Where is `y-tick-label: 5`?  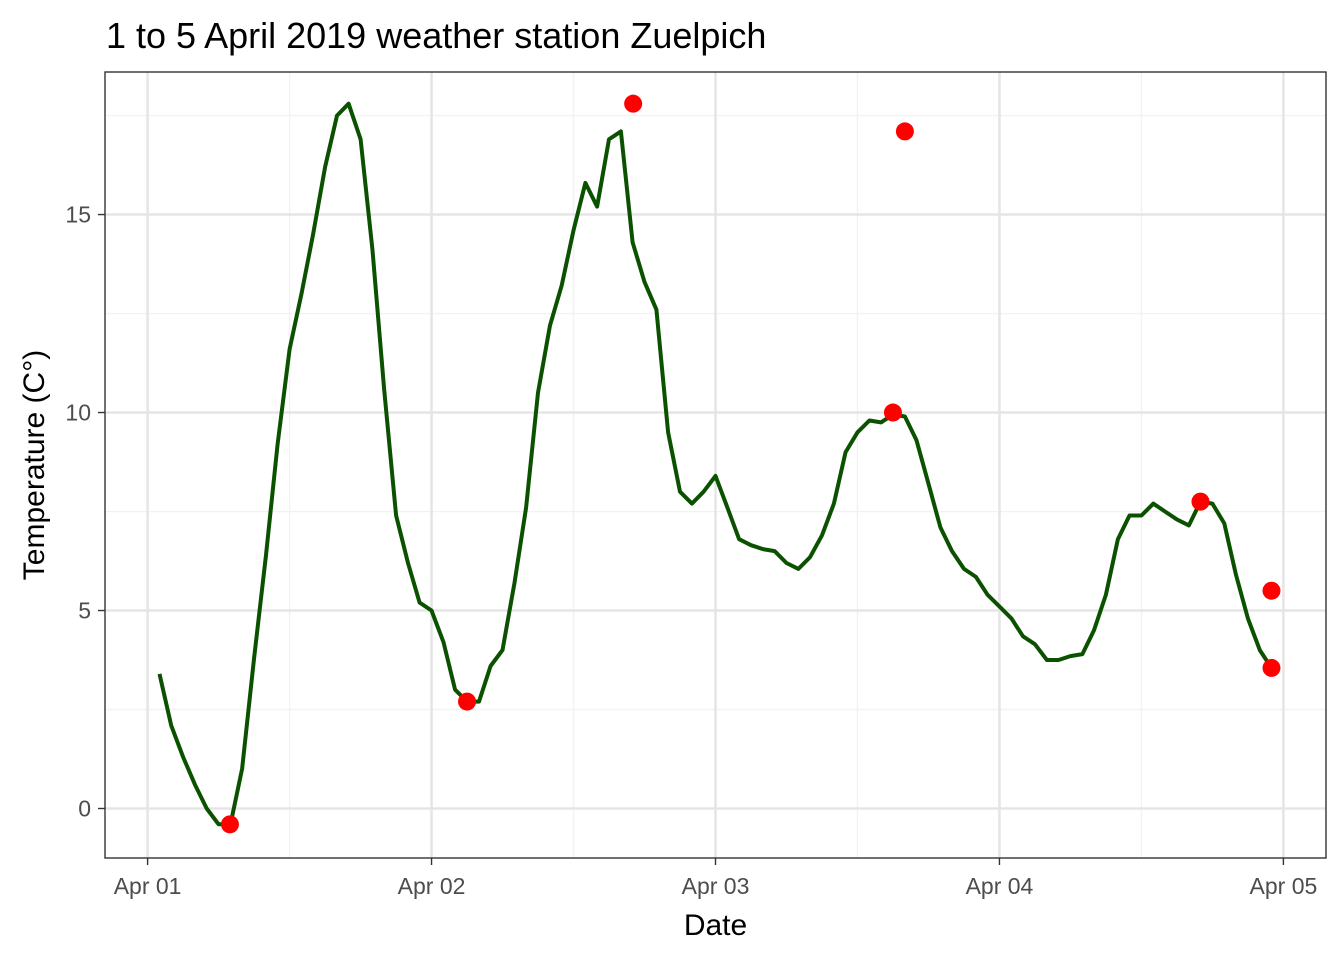
y-tick-label: 5 is located at coordinates (84, 611).